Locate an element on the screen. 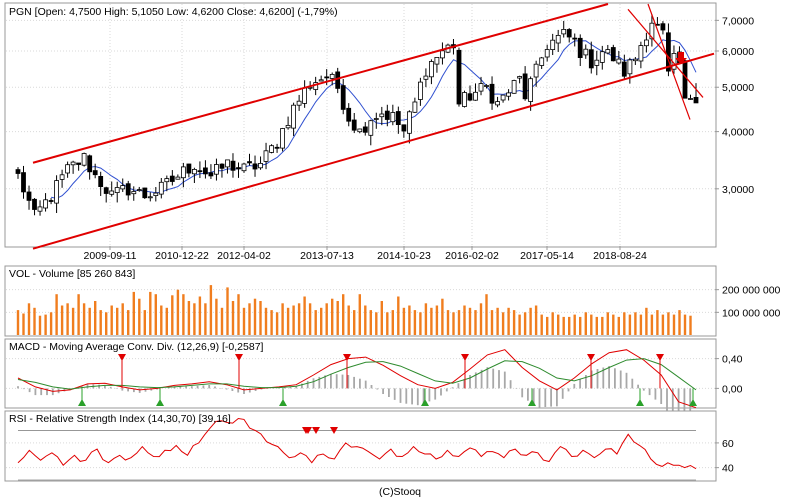 This screenshot has height=500, width=800. macd-line is located at coordinates (357, 379).